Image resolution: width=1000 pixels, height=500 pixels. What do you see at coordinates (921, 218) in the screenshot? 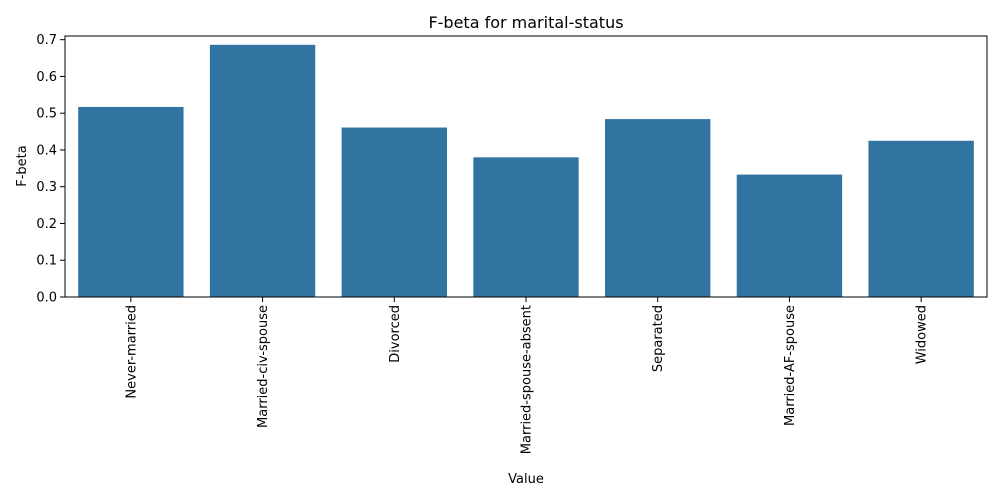
I see `bar-widowed` at bounding box center [921, 218].